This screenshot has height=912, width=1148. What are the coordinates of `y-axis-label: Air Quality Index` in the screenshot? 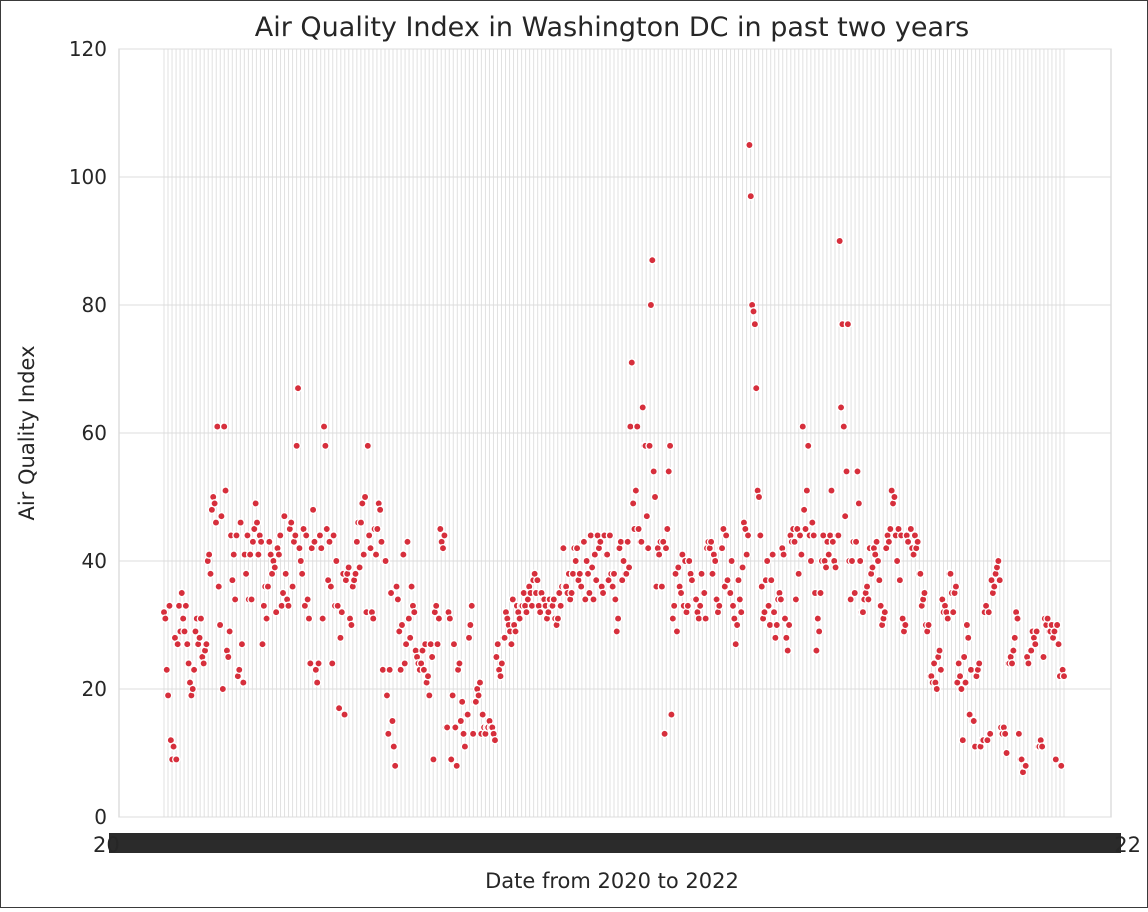 It's located at (27, 432).